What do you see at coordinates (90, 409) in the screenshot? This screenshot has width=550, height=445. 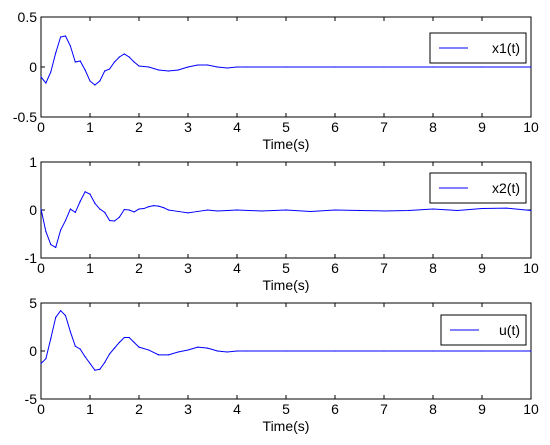 I see `x-tick-label: 1` at bounding box center [90, 409].